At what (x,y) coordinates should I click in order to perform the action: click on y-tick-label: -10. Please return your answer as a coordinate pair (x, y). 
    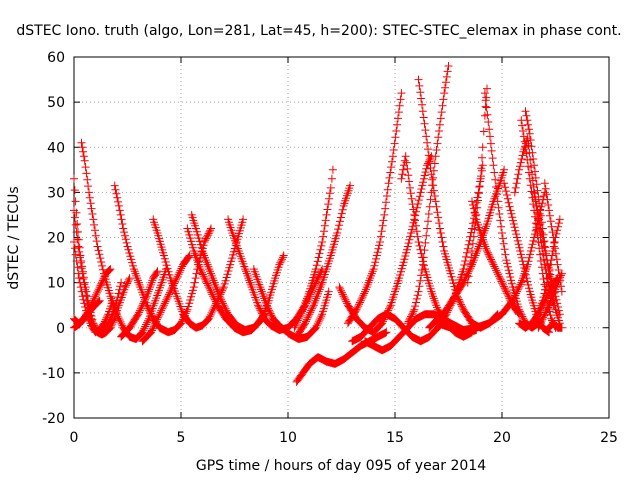
    Looking at the image, I should click on (53, 374).